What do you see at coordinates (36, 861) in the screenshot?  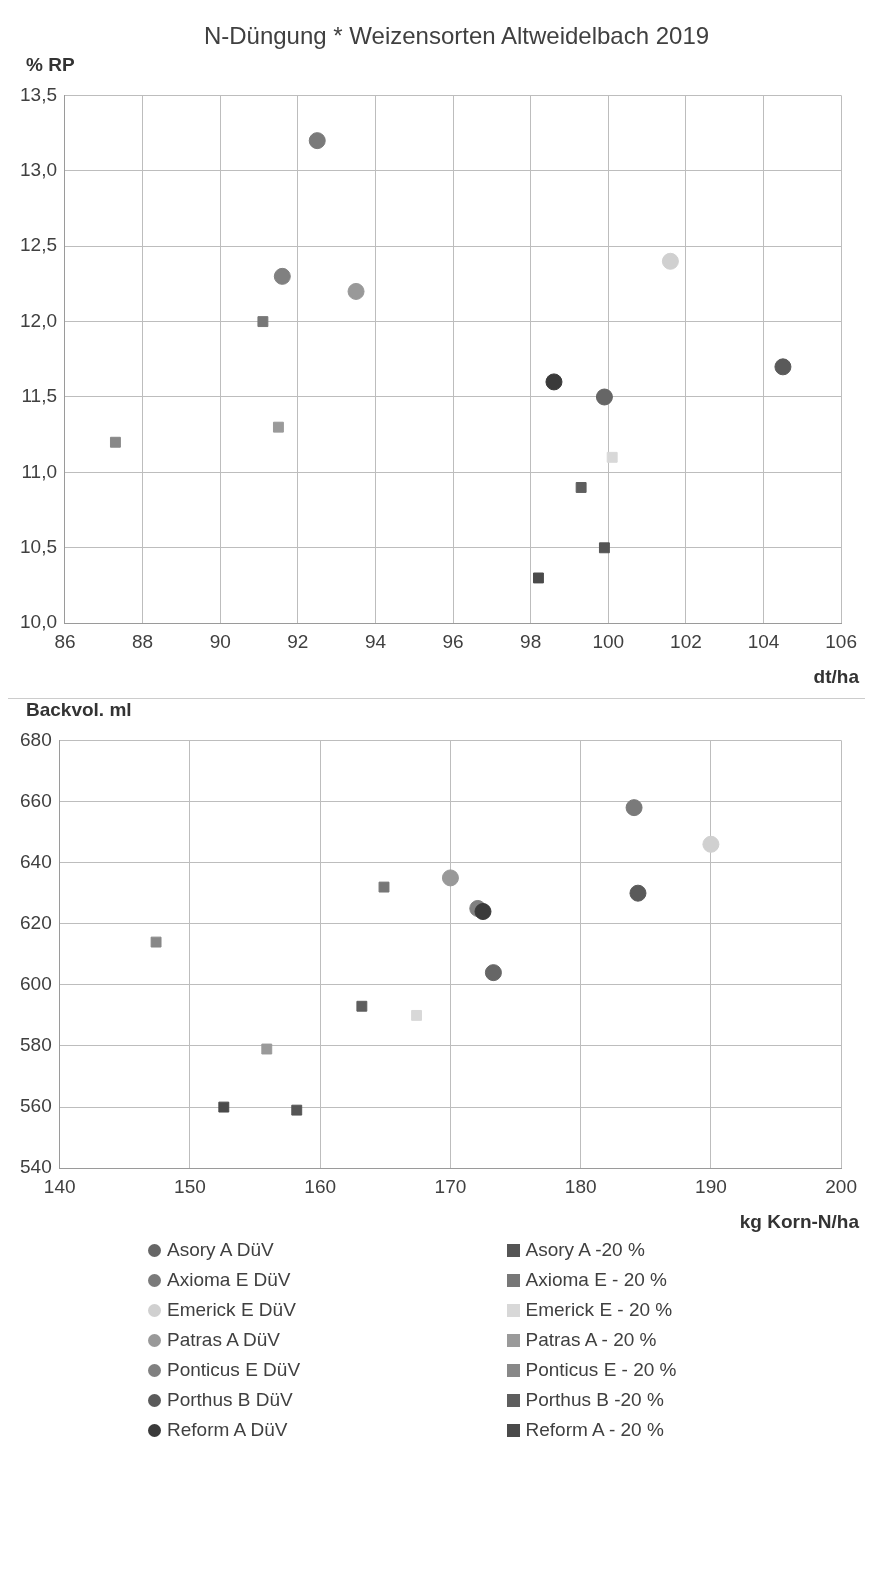 I see `y-tick-label: 640` at bounding box center [36, 861].